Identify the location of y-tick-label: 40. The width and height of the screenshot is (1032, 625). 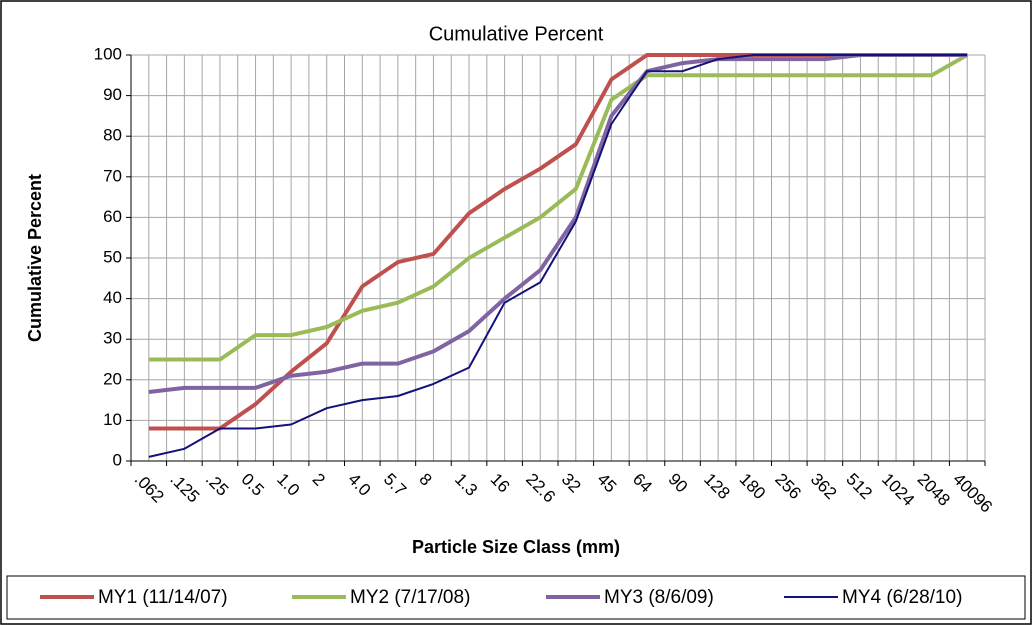
(112, 297).